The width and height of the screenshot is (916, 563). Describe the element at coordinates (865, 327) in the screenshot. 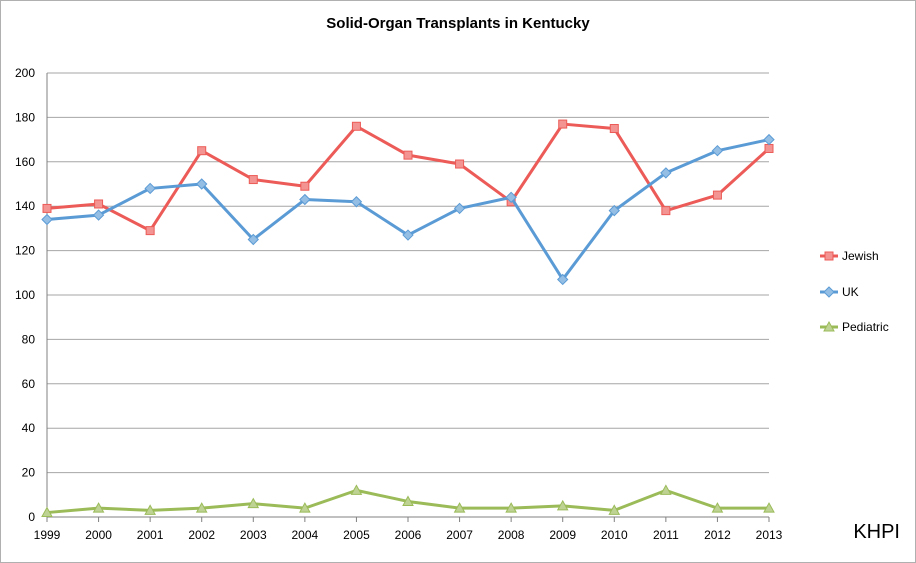

I see `legend-label: Pediatric` at that location.